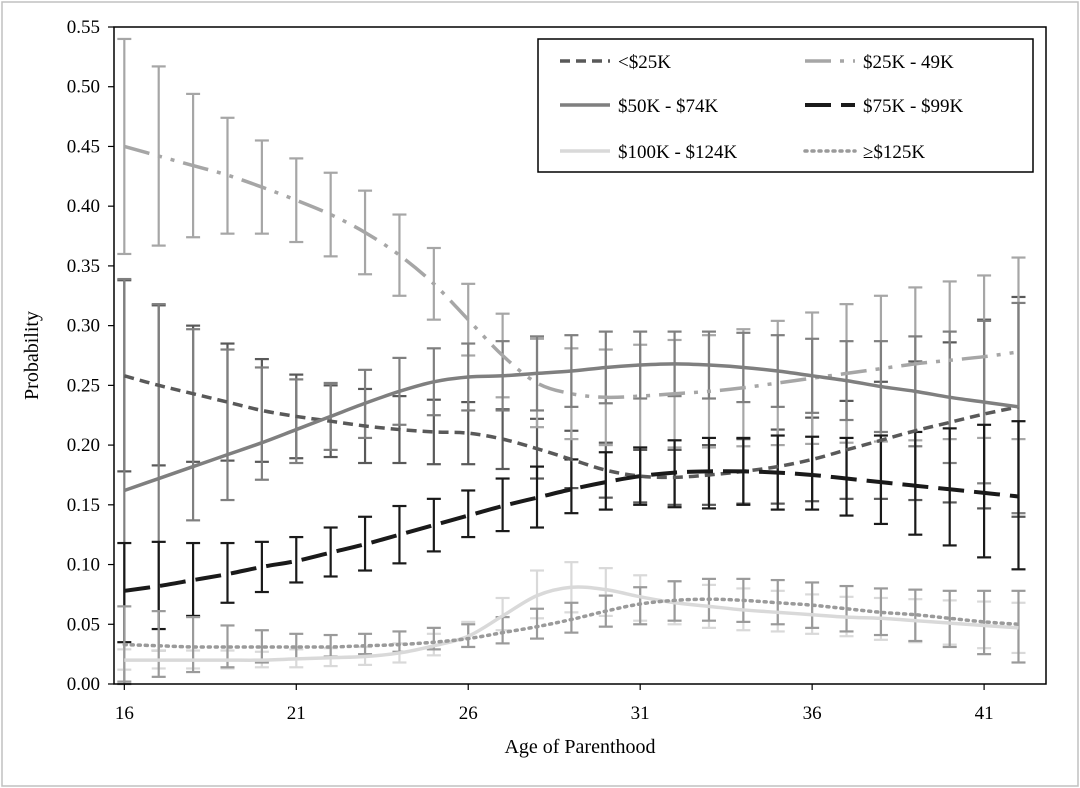 The image size is (1080, 788). What do you see at coordinates (83, 505) in the screenshot?
I see `y-tick-label: 0.15` at bounding box center [83, 505].